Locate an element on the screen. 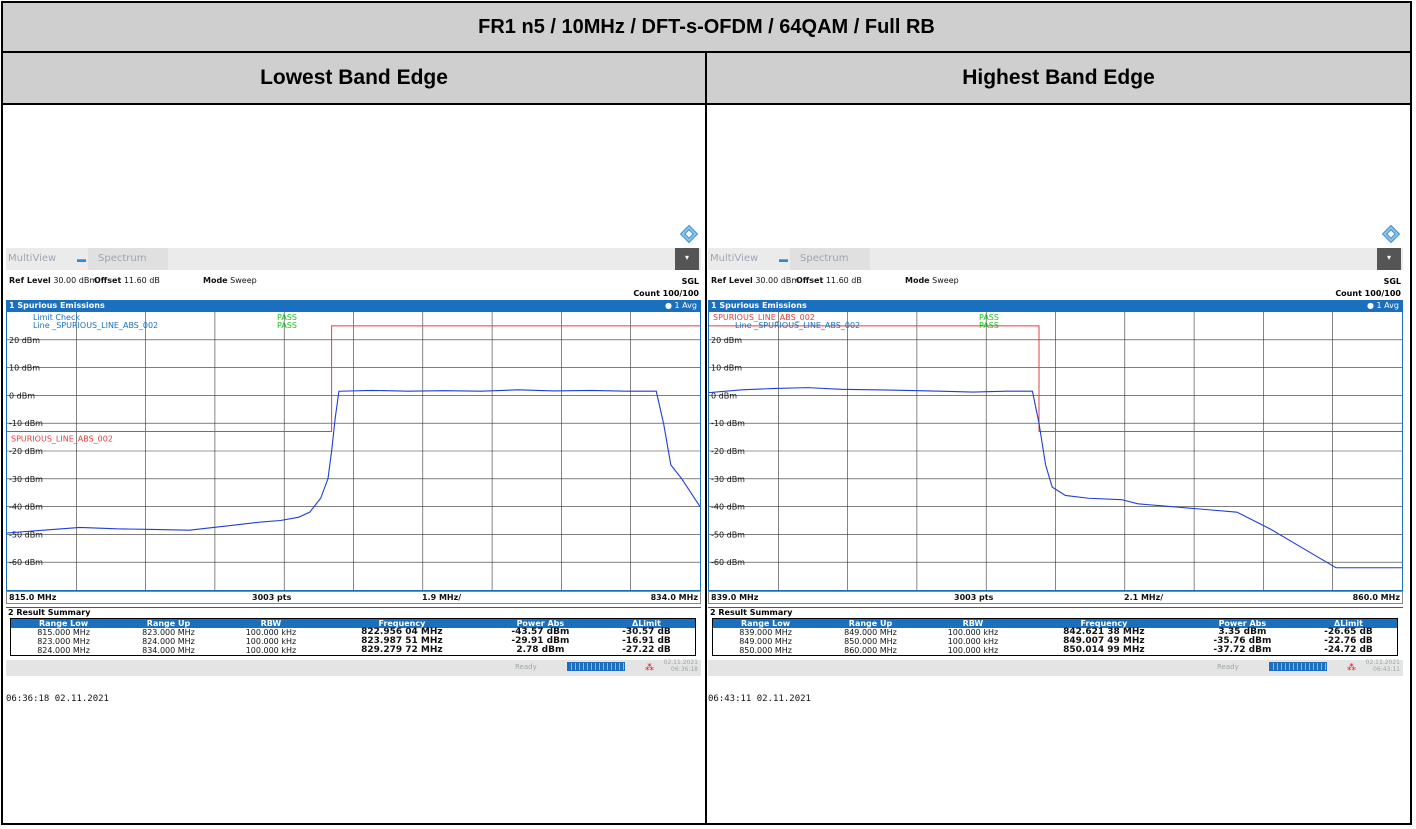 Image resolution: width=1416 pixels, height=829 pixels. table-cell: -27.22 dB is located at coordinates (646, 650).